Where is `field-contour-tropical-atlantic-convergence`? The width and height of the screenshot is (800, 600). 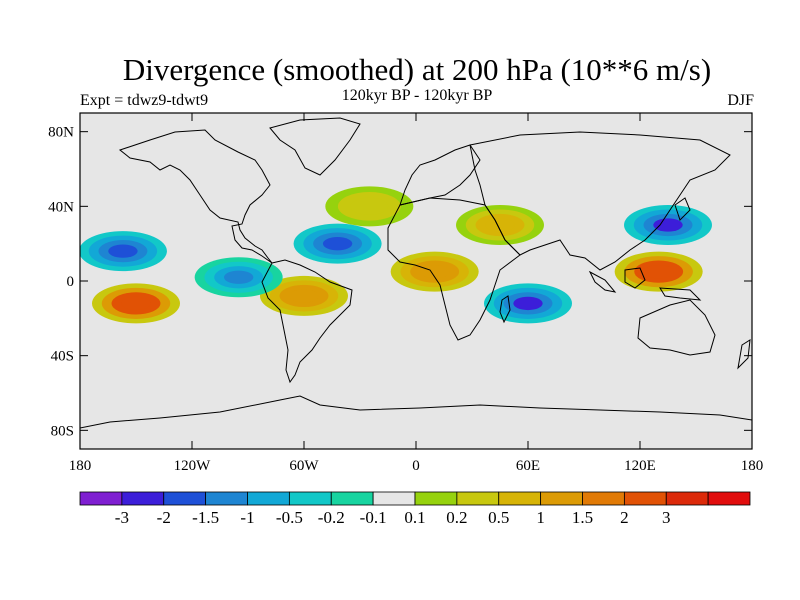 field-contour-tropical-atlantic-convergence is located at coordinates (337, 244).